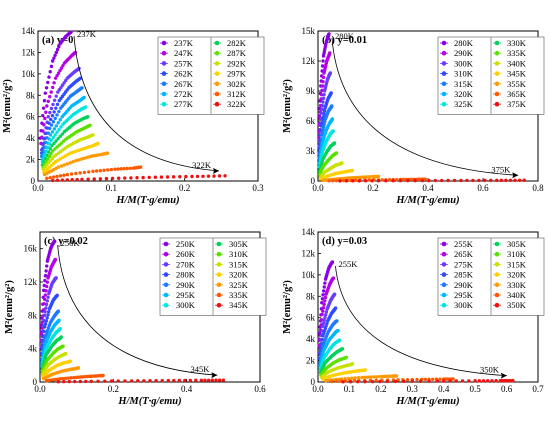 The image size is (550, 443). Describe the element at coordinates (311, 296) in the screenshot. I see `y-tick-label: 8k` at that location.